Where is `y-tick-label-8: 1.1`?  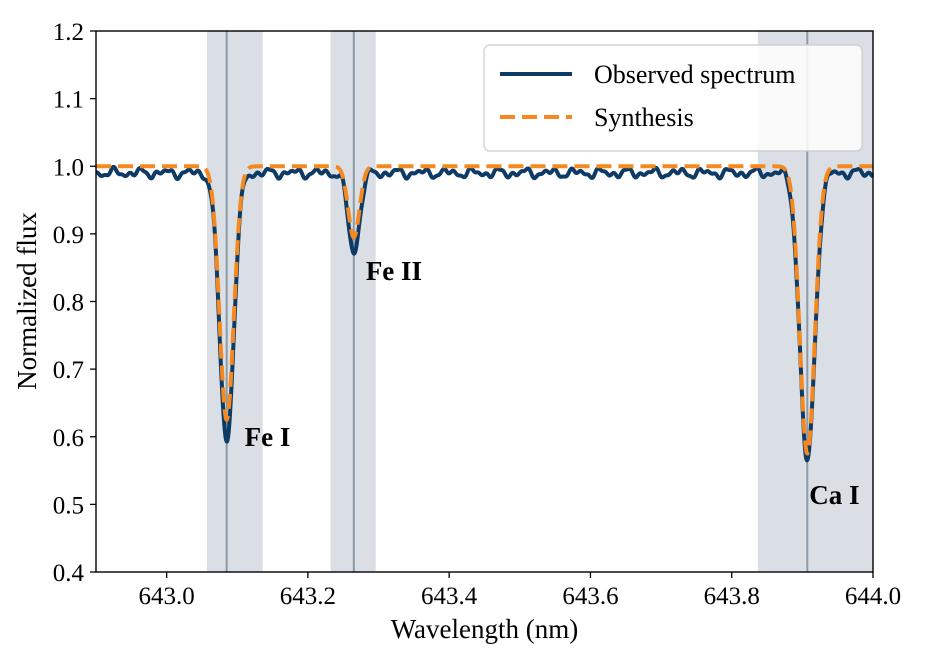
y-tick-label-8: 1.1 is located at coordinates (68, 100).